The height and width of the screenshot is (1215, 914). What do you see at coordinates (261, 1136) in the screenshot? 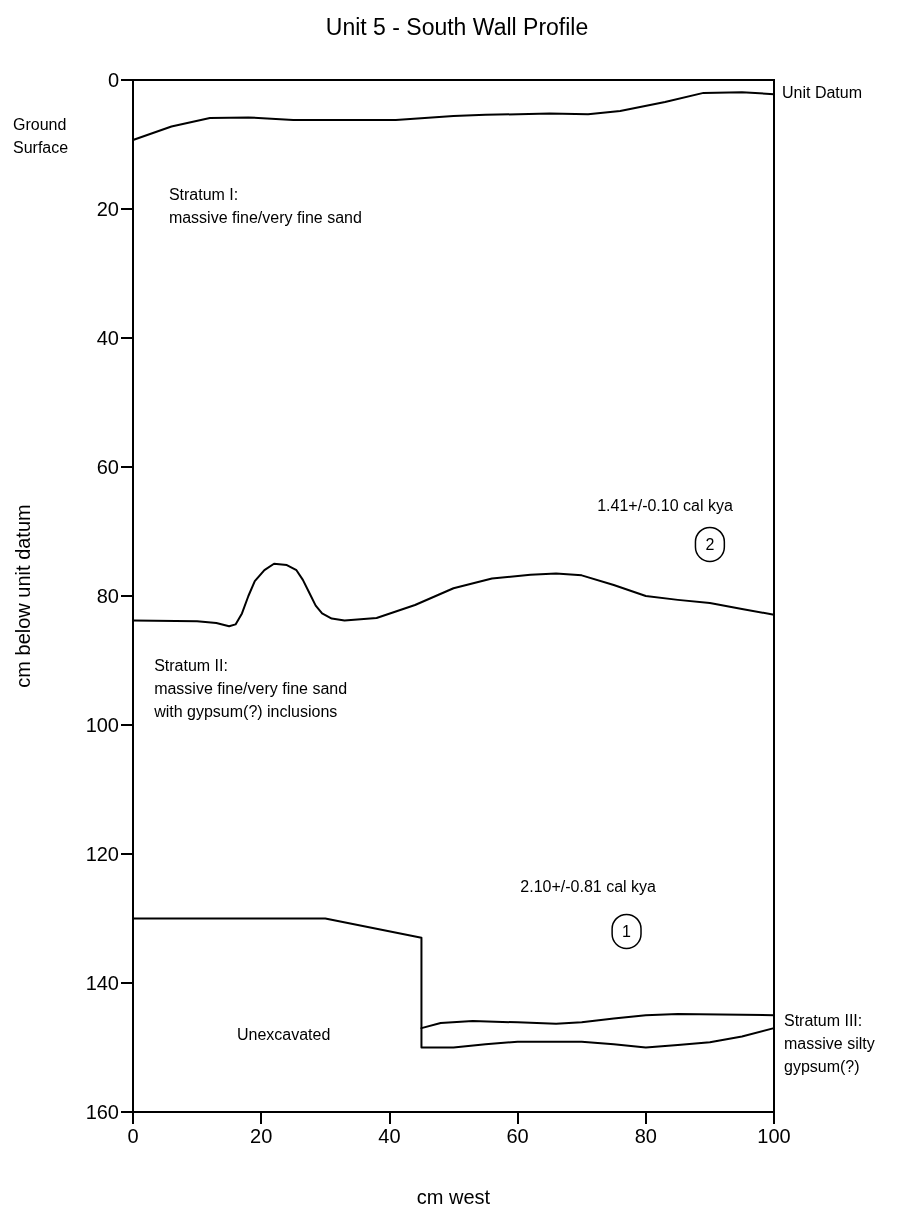
I see `x-tick-label: 20` at bounding box center [261, 1136].